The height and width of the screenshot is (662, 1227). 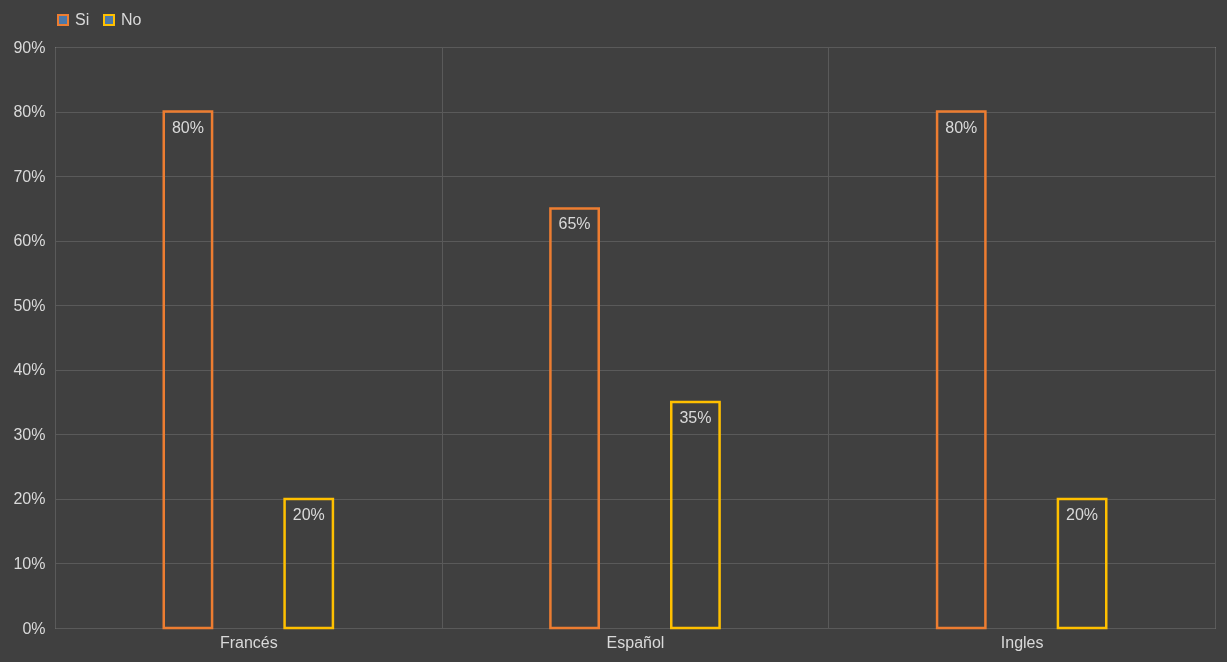 I want to click on x-tick-label: Español, so click(x=635, y=642).